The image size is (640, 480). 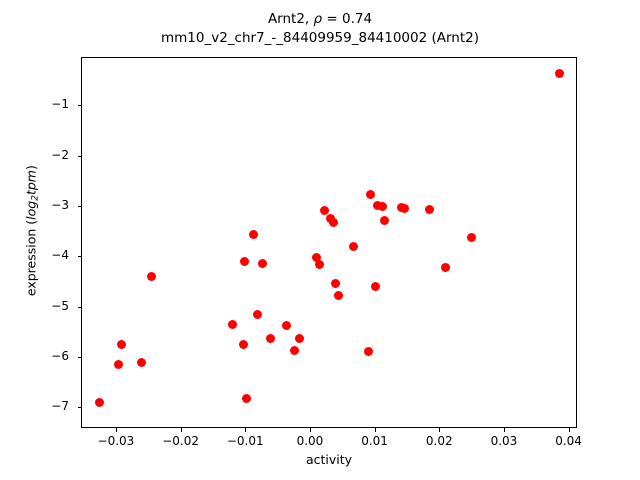 I want to click on y-label-log: log, so click(x=31, y=210).